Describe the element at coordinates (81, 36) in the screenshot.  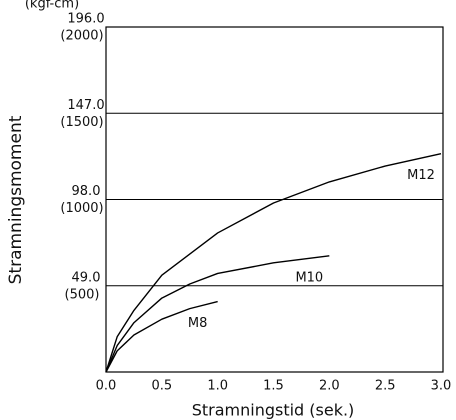
I see `y-tick-sublabel: (2000)` at that location.